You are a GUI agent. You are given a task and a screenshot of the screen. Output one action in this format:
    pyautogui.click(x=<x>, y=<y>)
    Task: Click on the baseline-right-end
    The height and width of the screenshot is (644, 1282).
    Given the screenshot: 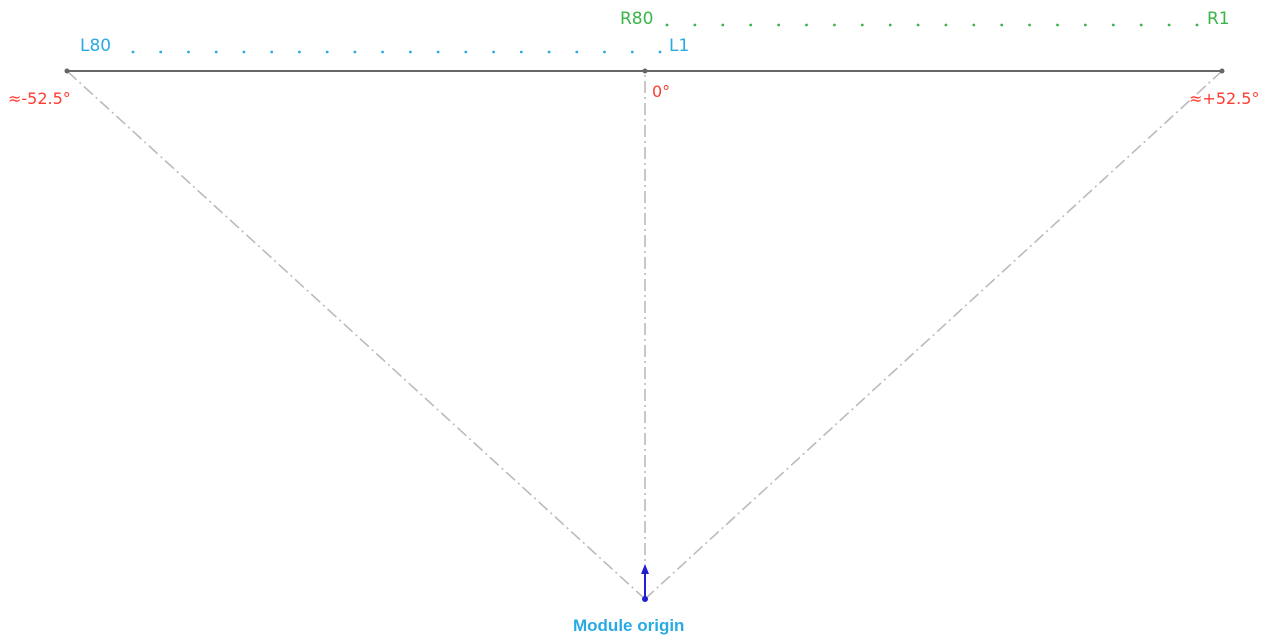 What is the action you would take?
    pyautogui.click(x=1222, y=71)
    